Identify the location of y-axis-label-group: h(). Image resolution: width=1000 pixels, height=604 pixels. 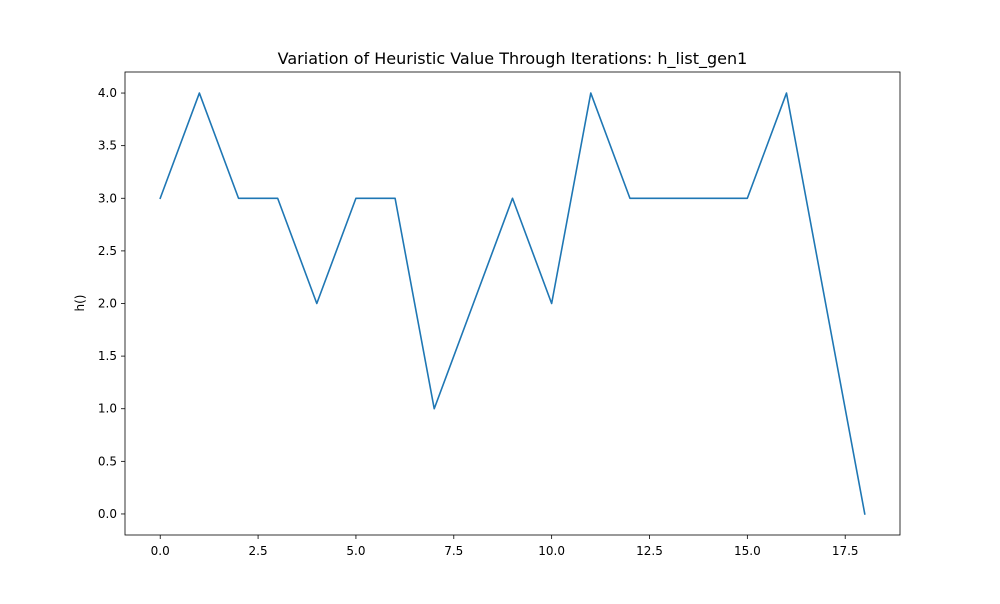
(80, 303).